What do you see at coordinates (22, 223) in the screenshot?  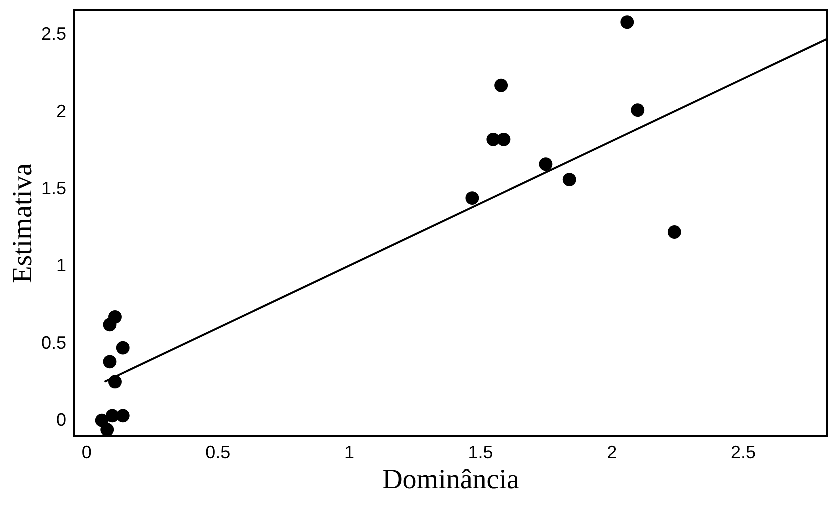 I see `y-axis-title: Estimativa` at bounding box center [22, 223].